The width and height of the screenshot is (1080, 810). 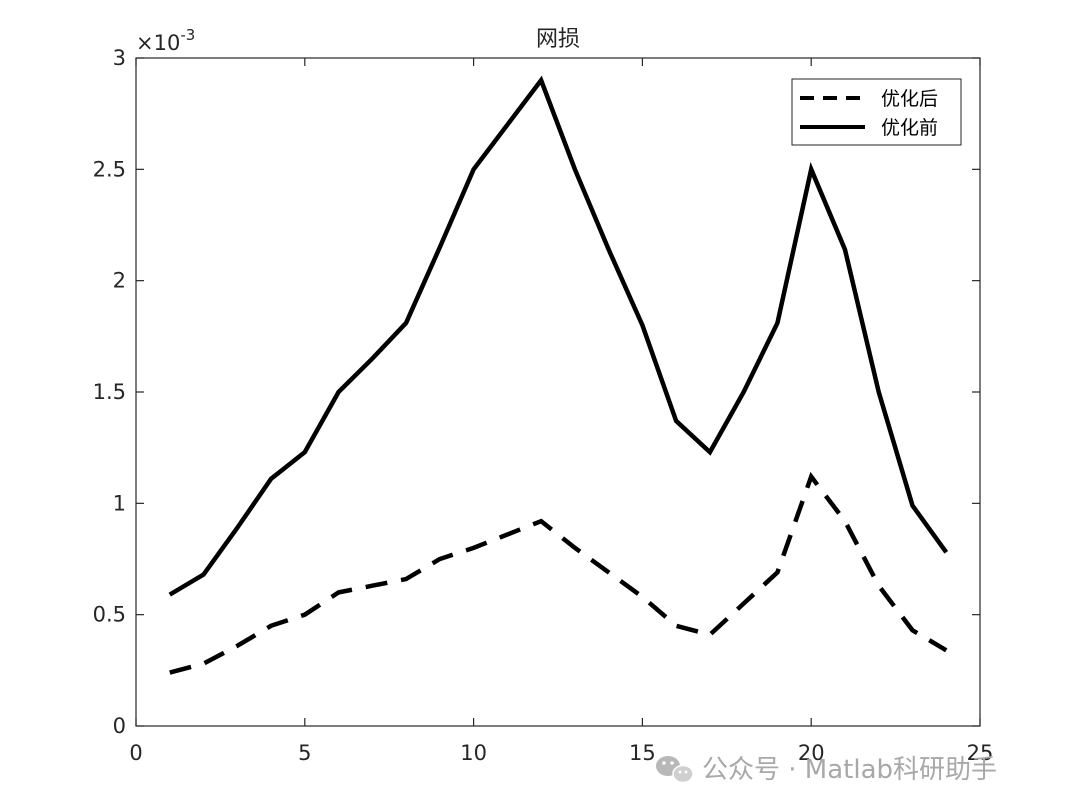 I want to click on y-tick-label: 1.5, so click(x=109, y=392).